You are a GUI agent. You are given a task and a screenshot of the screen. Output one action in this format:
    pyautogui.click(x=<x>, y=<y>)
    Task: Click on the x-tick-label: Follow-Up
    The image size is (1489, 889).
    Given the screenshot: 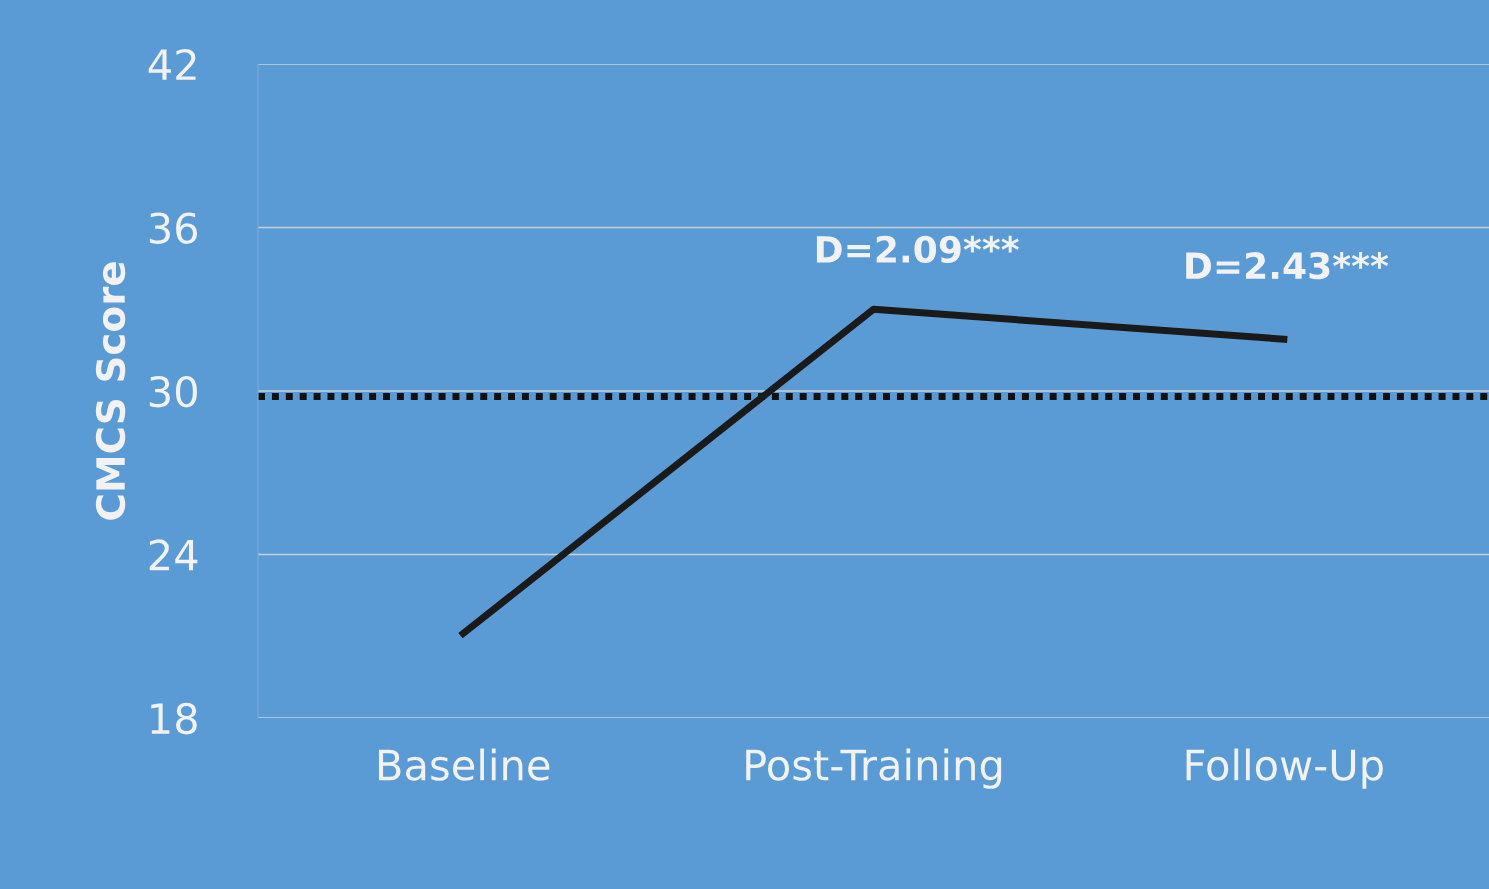 What is the action you would take?
    pyautogui.click(x=1284, y=768)
    